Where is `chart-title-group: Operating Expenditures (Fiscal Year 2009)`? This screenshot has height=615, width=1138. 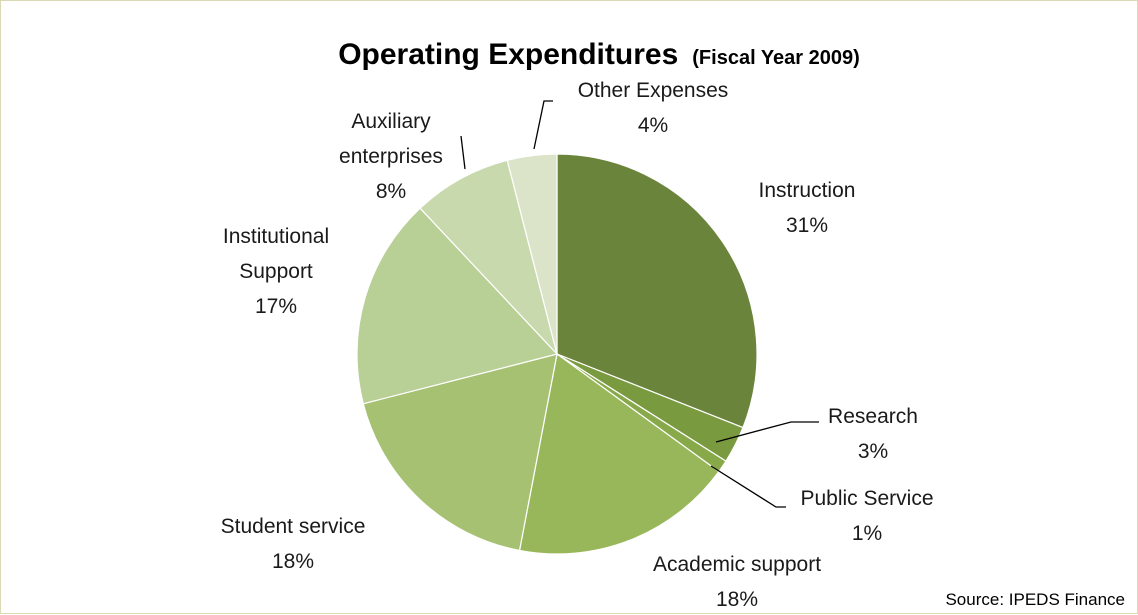 chart-title-group: Operating Expenditures (Fiscal Year 2009) is located at coordinates (599, 54).